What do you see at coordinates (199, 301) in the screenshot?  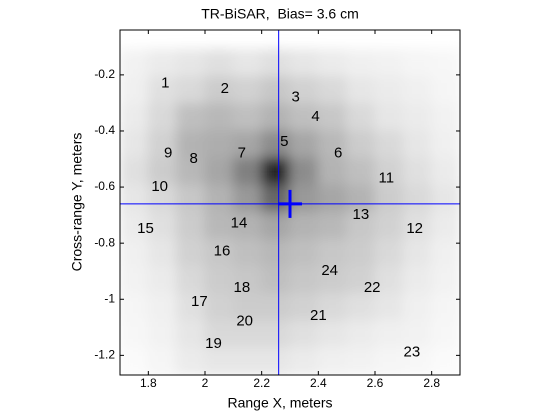 I see `point-label: 17` at bounding box center [199, 301].